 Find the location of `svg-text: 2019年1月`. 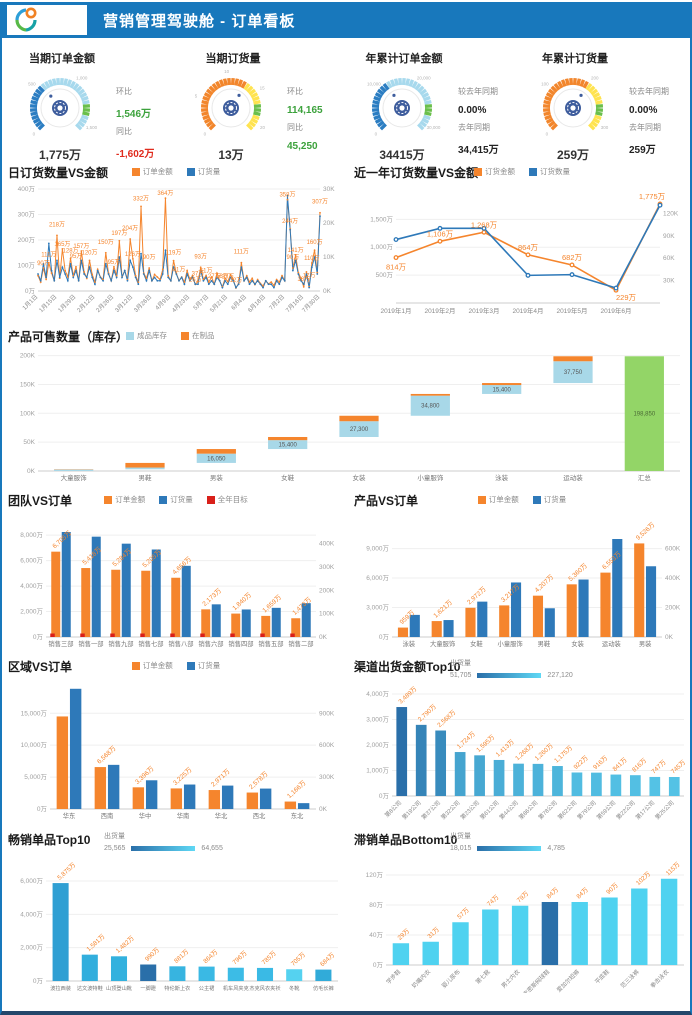

svg-text: 2019年1月 is located at coordinates (395, 310).